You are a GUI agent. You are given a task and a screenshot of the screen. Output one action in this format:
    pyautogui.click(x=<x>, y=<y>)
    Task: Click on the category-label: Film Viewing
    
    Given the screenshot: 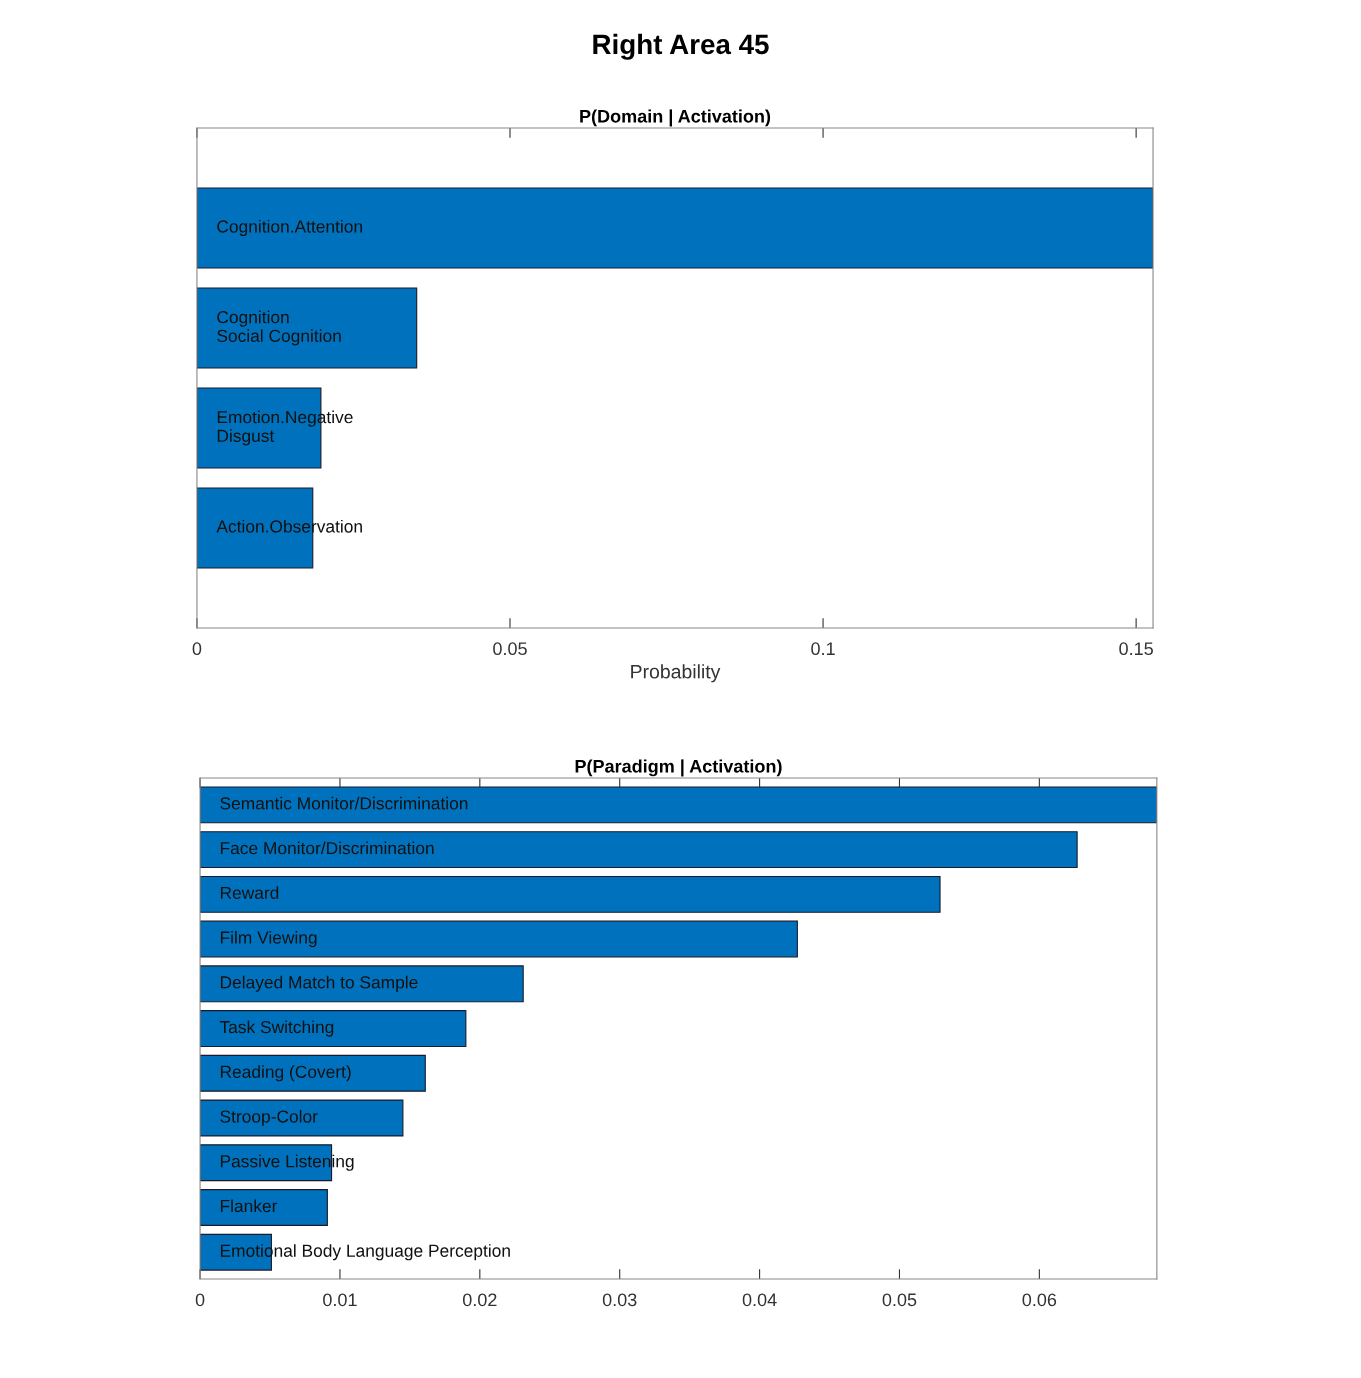 What is the action you would take?
    pyautogui.click(x=268, y=939)
    